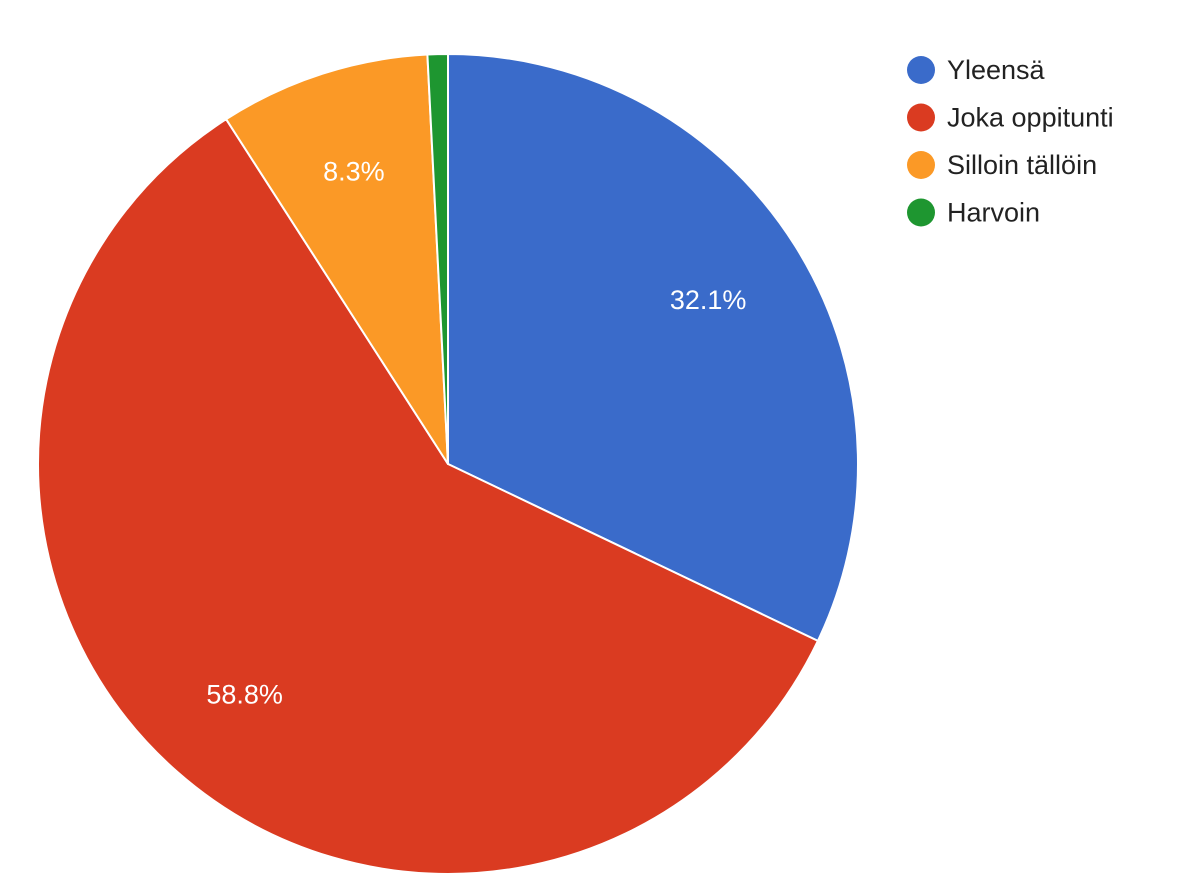  I want to click on legend-item-4: Harvoin, so click(973, 213).